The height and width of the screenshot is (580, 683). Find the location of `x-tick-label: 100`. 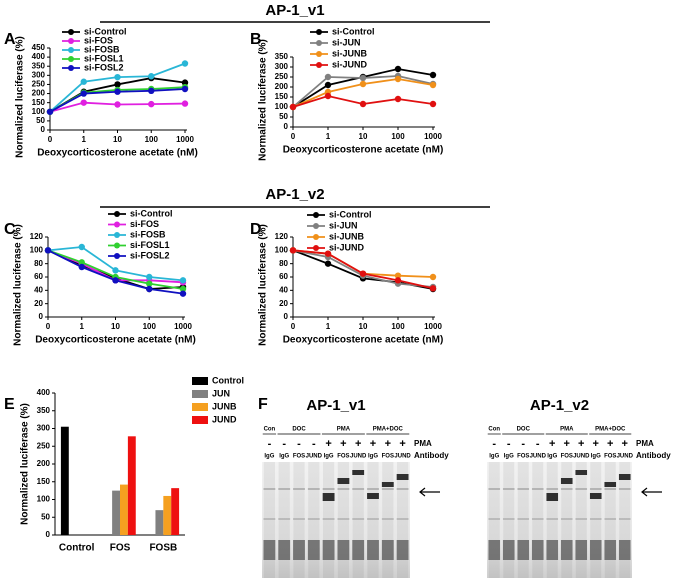

x-tick-label: 100 is located at coordinates (152, 139).